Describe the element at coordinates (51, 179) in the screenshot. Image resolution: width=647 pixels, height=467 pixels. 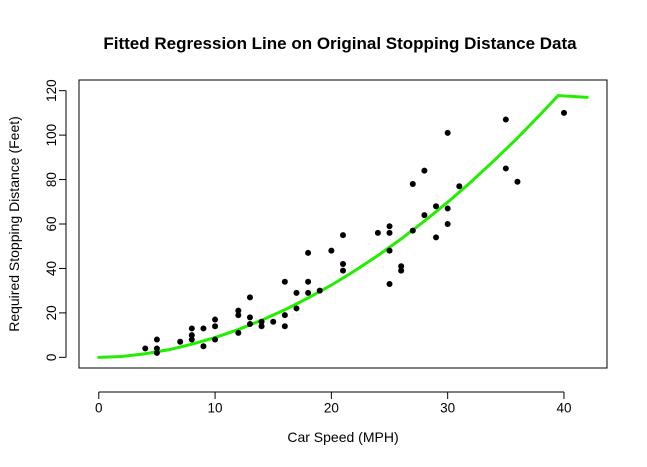
I see `y-tick-label: 80` at that location.